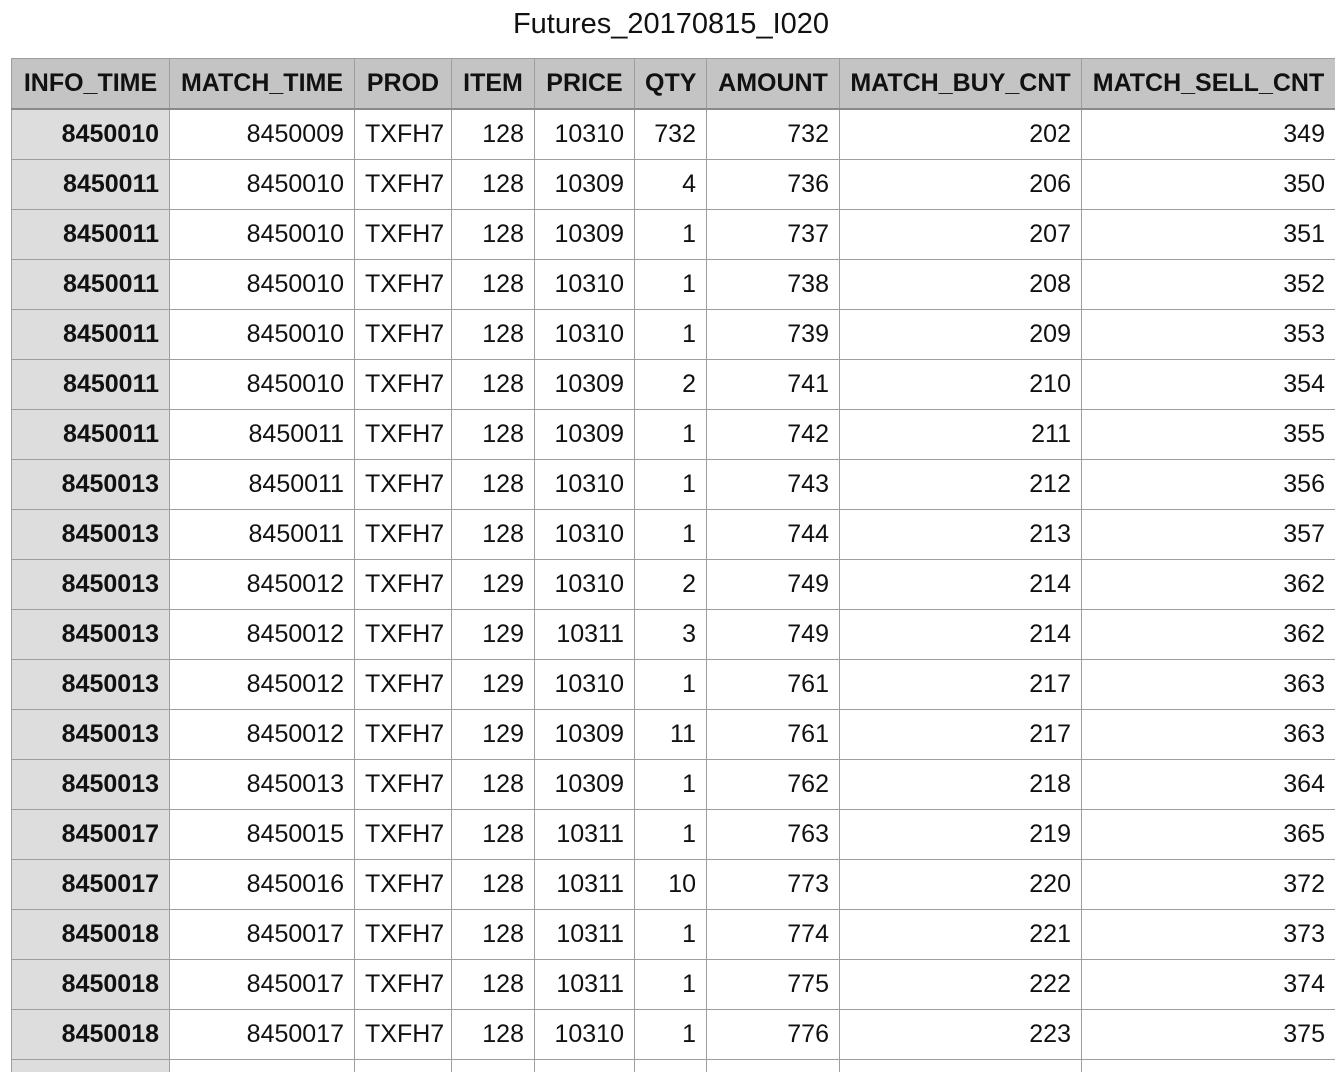 Image resolution: width=1342 pixels, height=1072 pixels. What do you see at coordinates (493, 1065) in the screenshot?
I see `cell-item` at bounding box center [493, 1065].